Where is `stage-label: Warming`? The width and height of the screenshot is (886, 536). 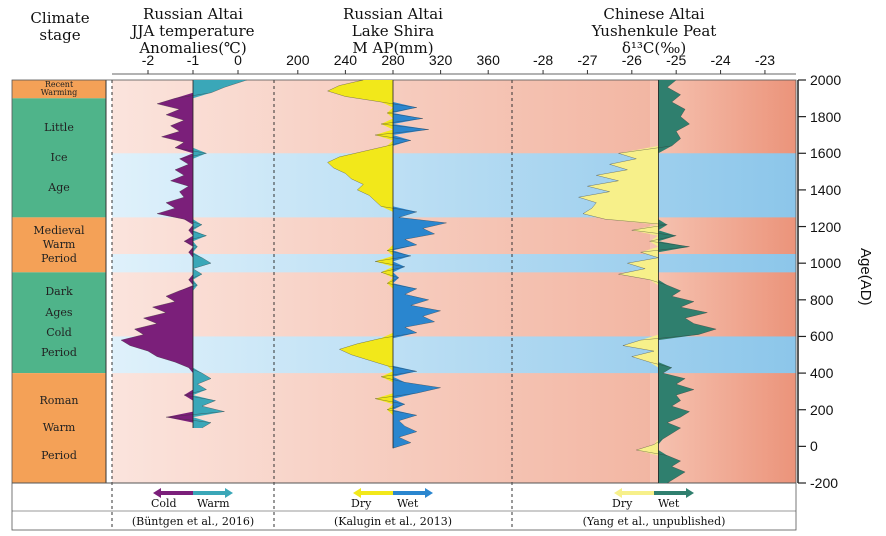
stage-label: Warming is located at coordinates (59, 93).